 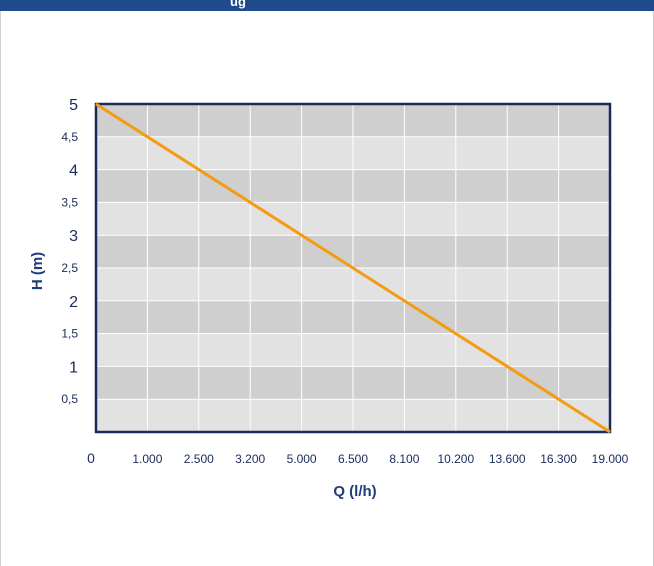 I want to click on y-tick-labels: 0,5 1 1,5 2 2,5 3 3,5 4 4,5 5, so click(x=69, y=251).